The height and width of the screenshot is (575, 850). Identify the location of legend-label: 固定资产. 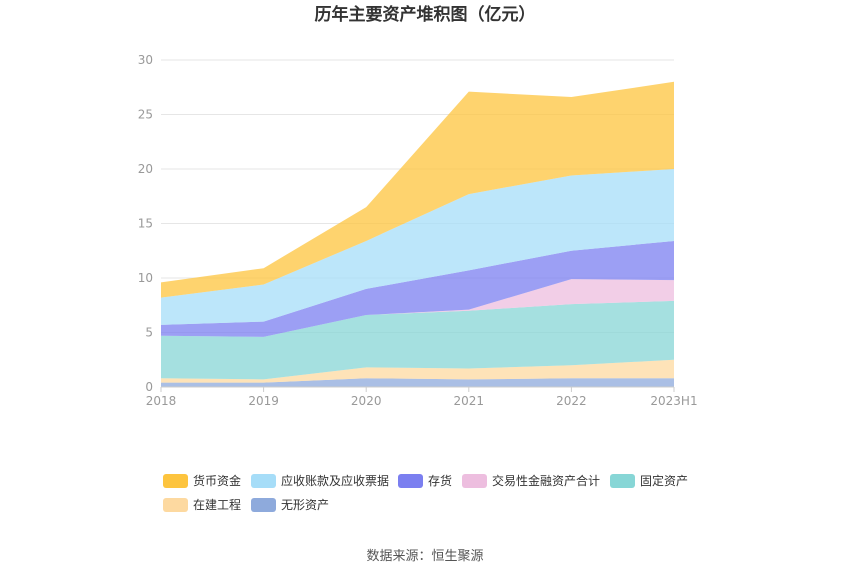
(664, 480).